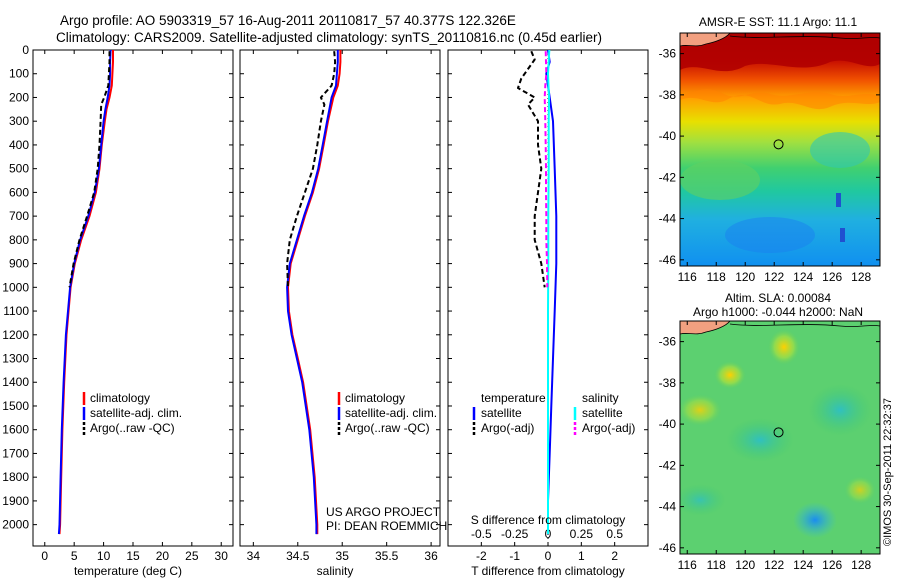 Image resolution: width=900 pixels, height=580 pixels. I want to click on salinity-series-argo-raw-qc, so click(311, 169).